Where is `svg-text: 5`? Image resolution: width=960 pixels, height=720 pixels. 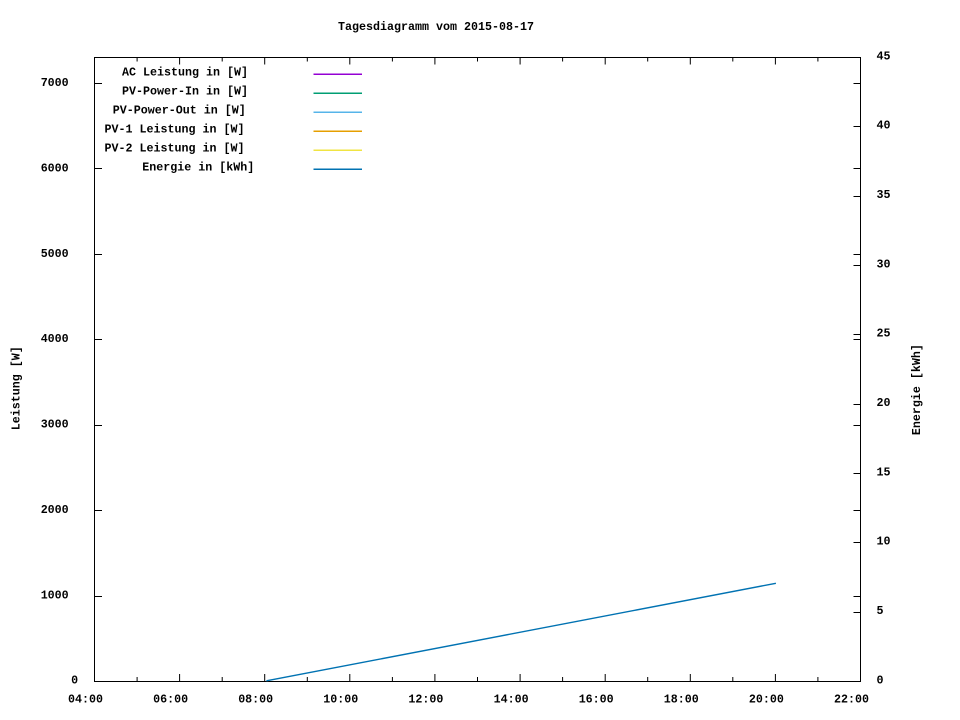 svg-text: 5 is located at coordinates (880, 611).